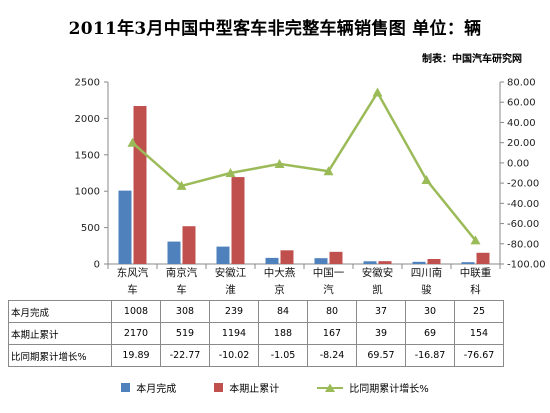 This screenshot has width=550, height=413. What do you see at coordinates (279, 289) in the screenshot?
I see `category-label: 京` at bounding box center [279, 289].